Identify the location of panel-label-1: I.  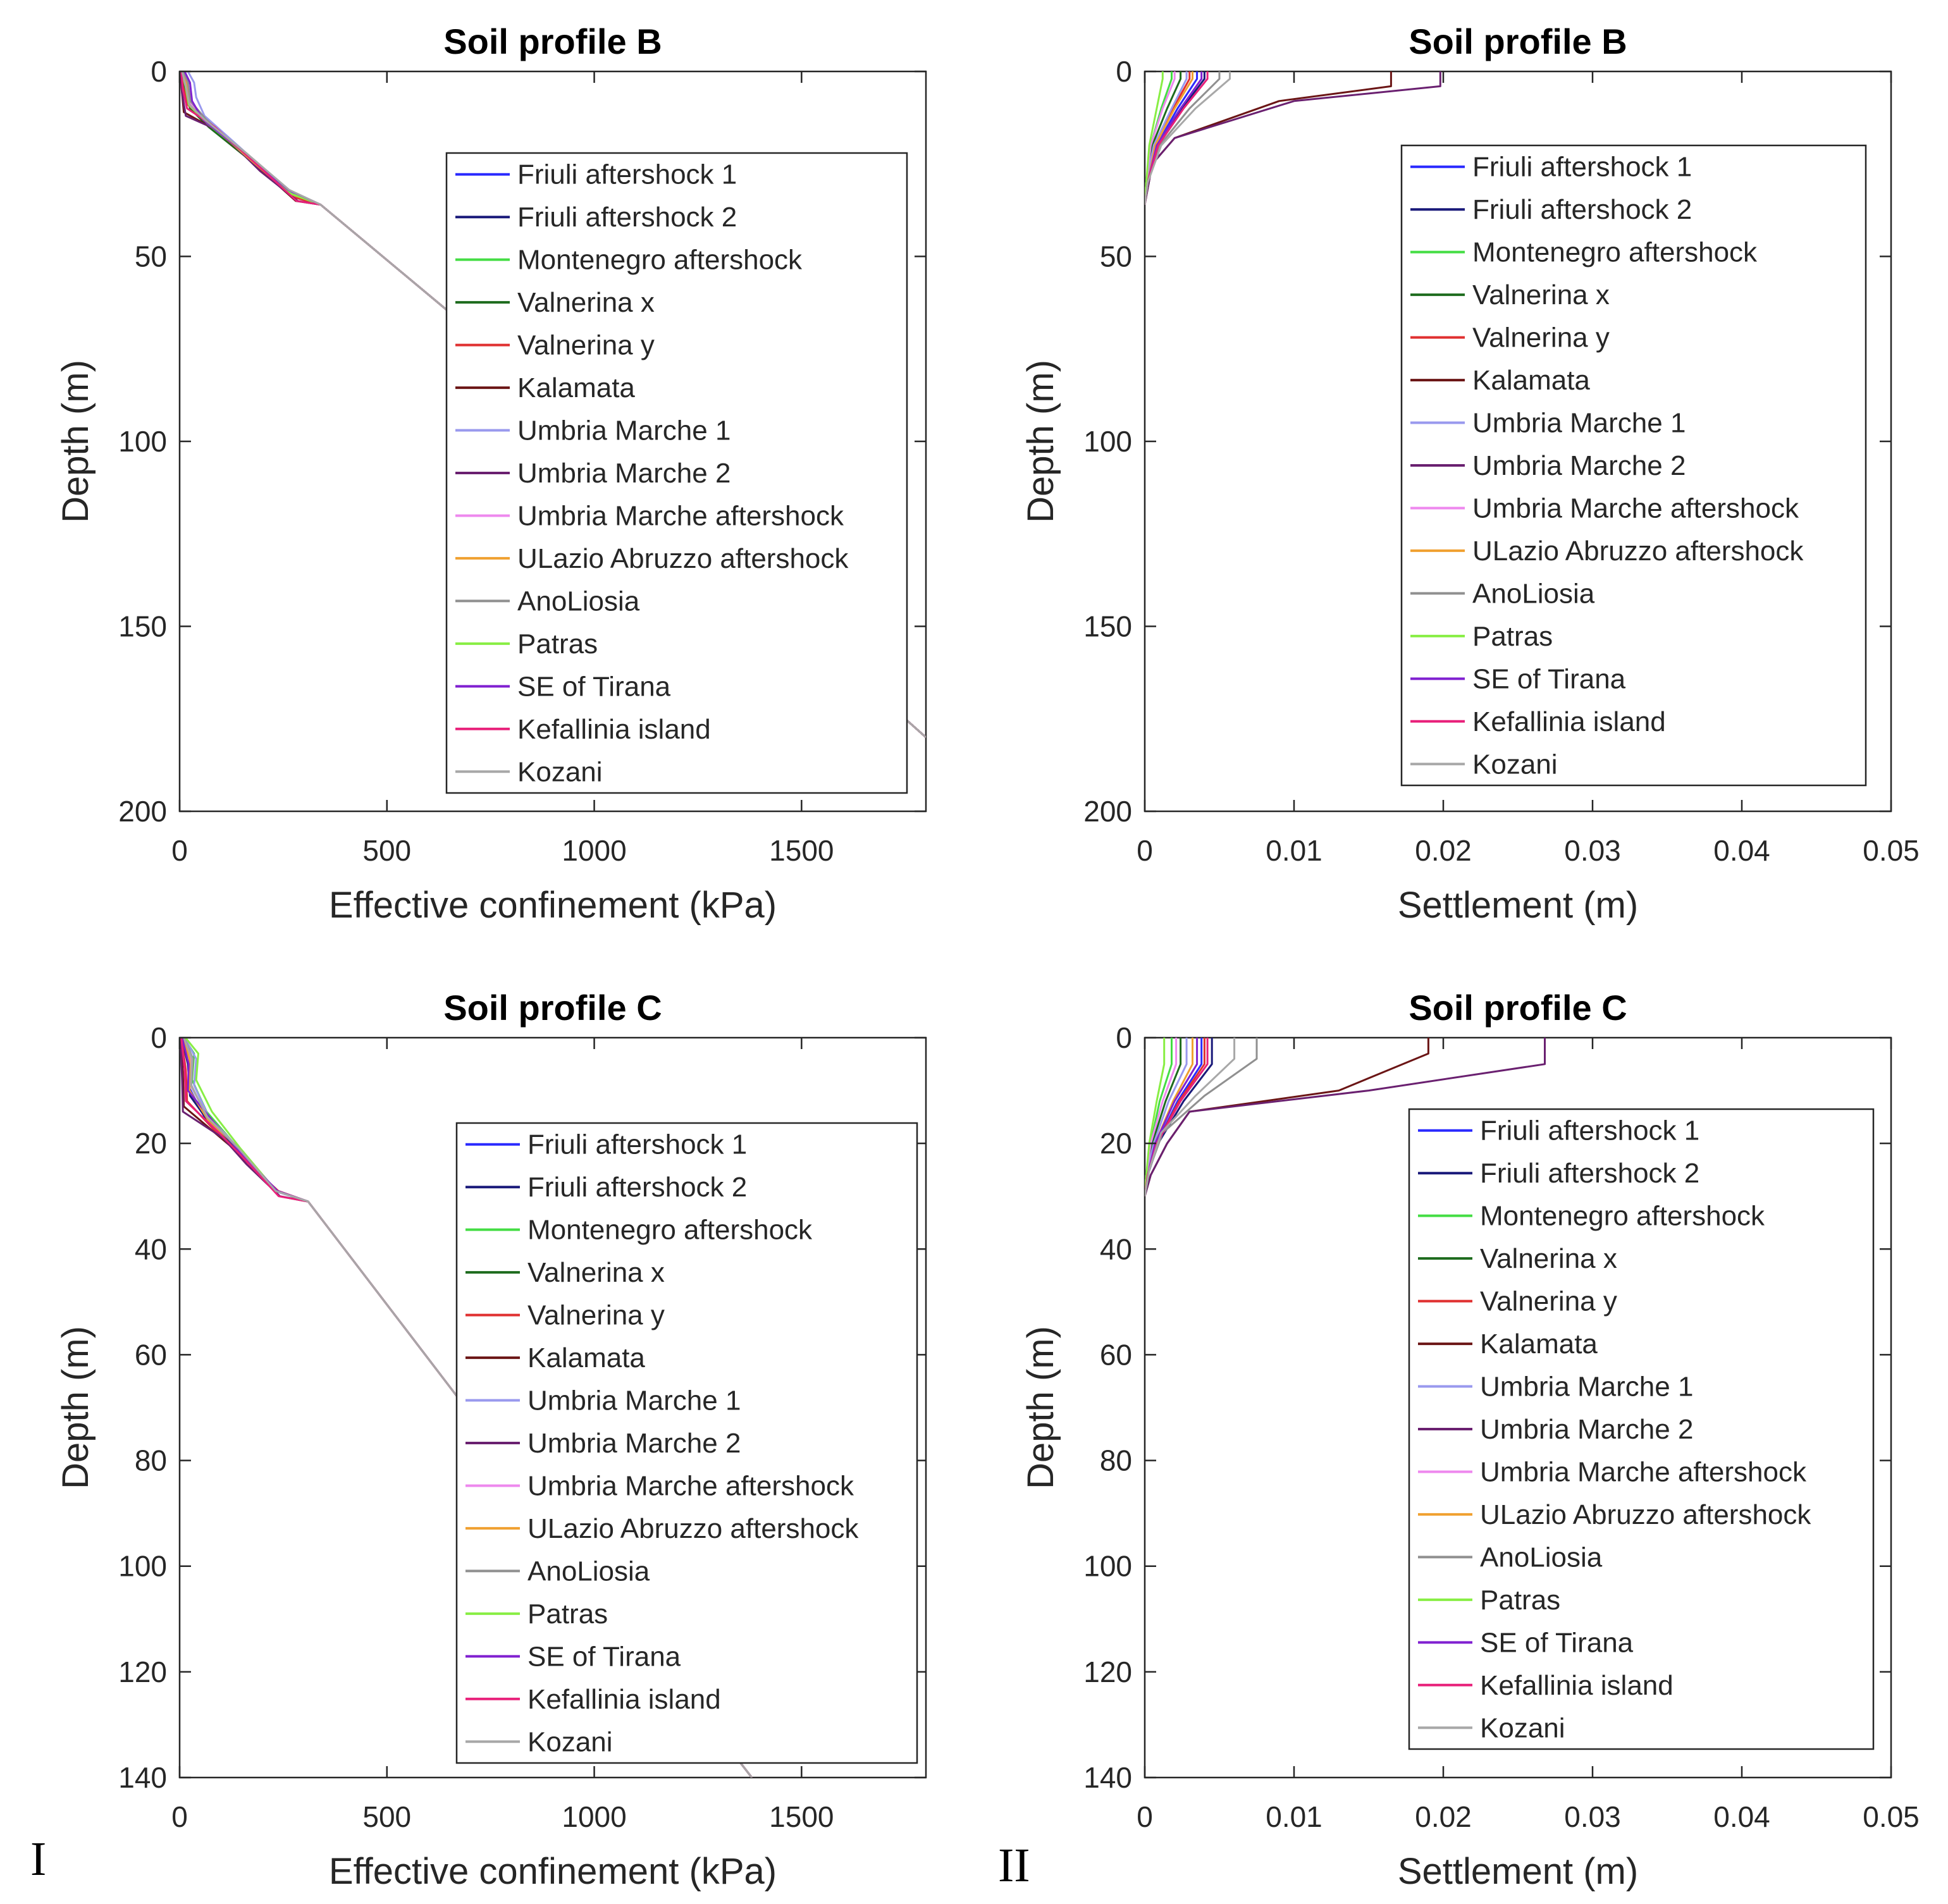
(38, 1859).